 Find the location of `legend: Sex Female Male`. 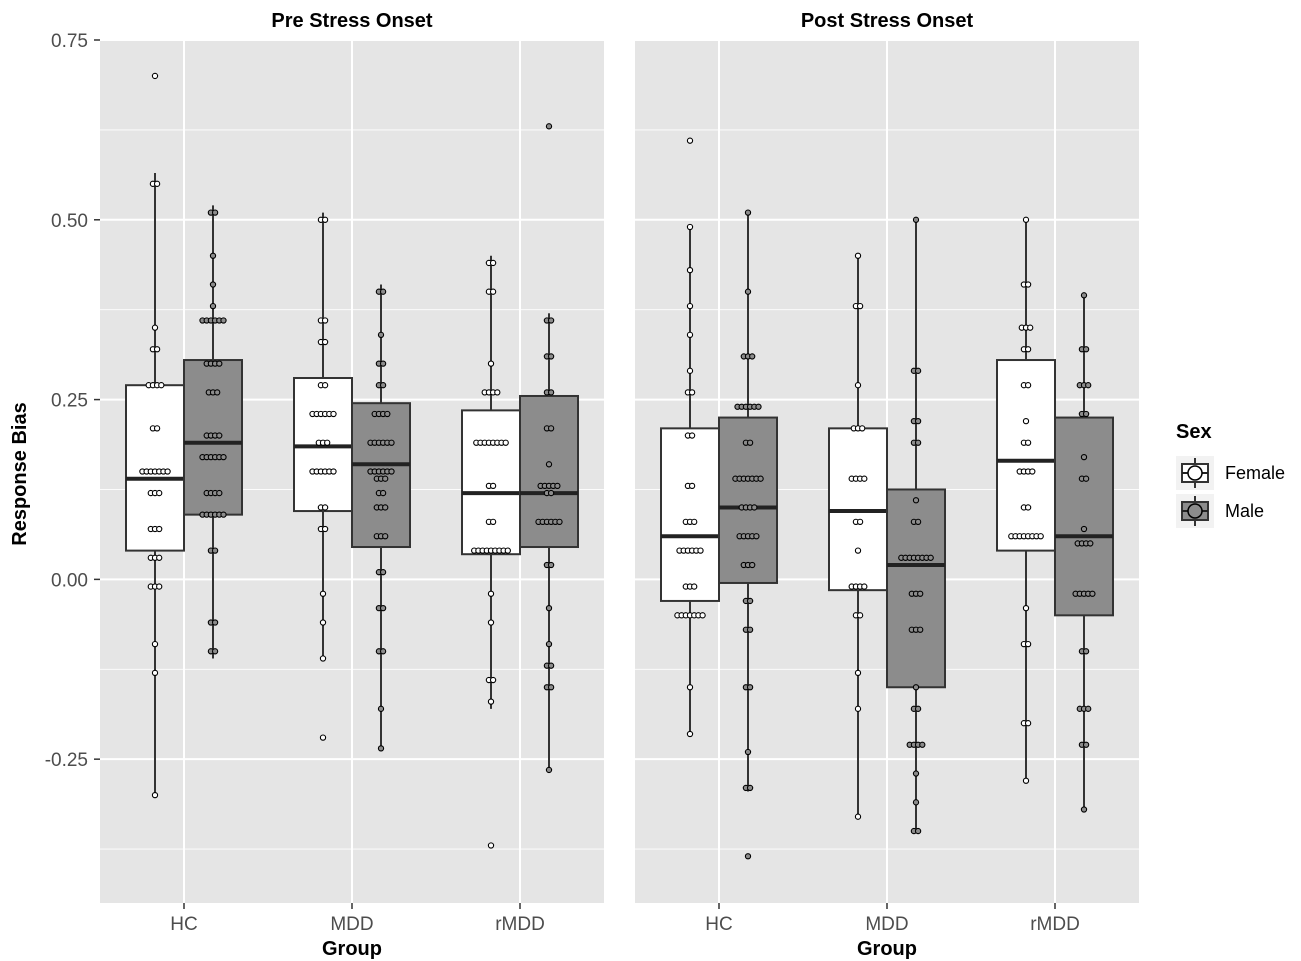

legend: Sex Female Male is located at coordinates (1230, 474).